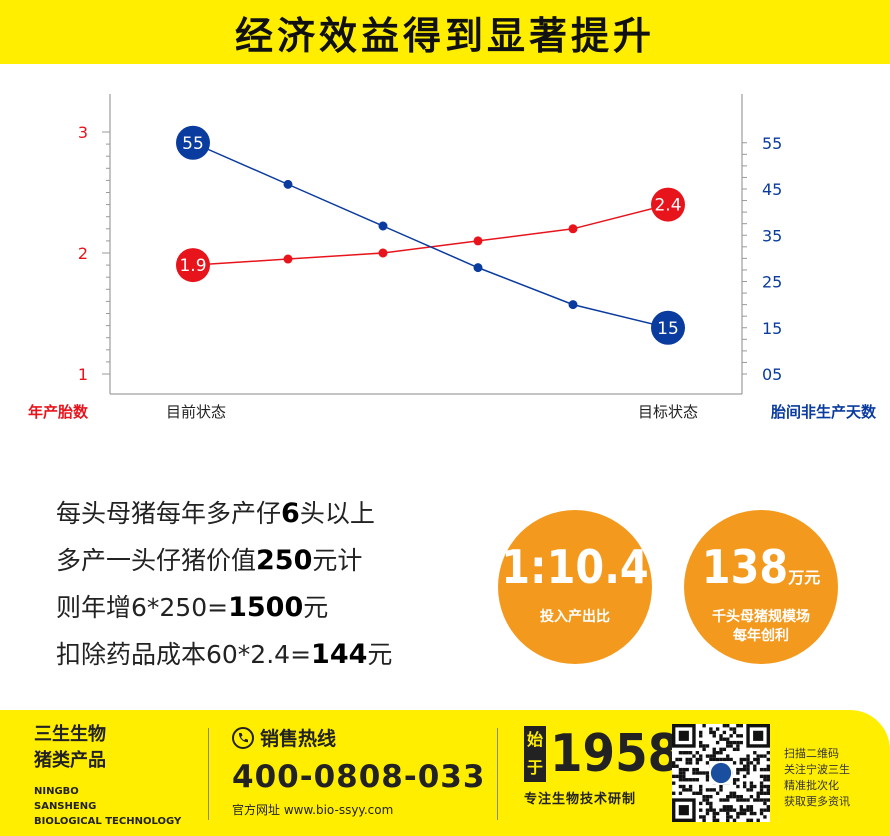 The width and height of the screenshot is (890, 836). I want to click on right-axis-tick-label: 05, so click(772, 374).